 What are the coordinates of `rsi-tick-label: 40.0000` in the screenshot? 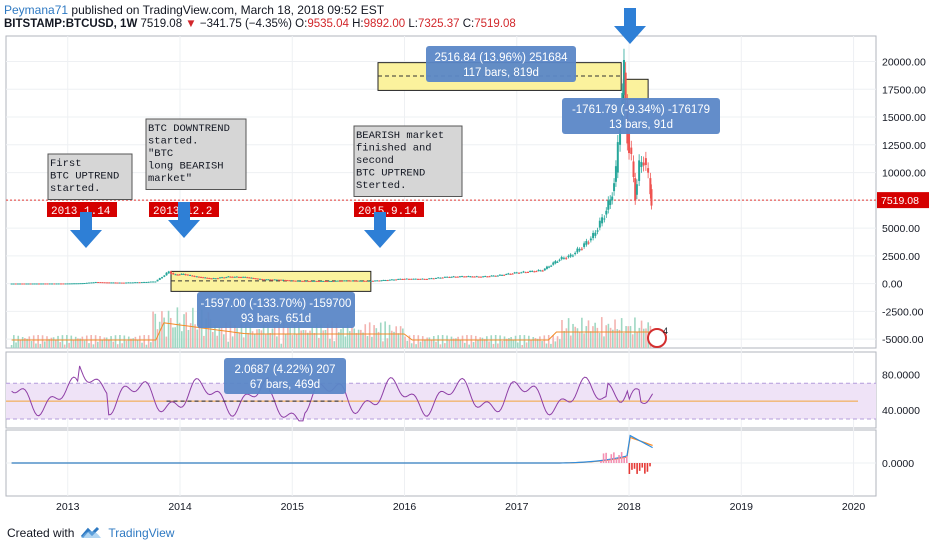 It's located at (901, 411).